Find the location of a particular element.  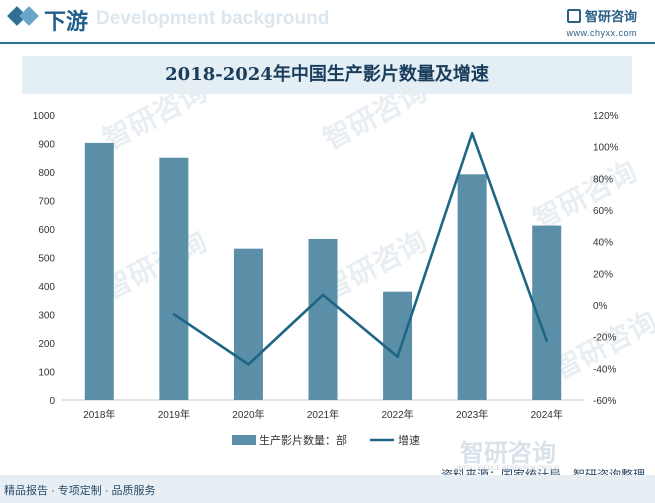

y-right-tick-label: -60% is located at coordinates (604, 401).